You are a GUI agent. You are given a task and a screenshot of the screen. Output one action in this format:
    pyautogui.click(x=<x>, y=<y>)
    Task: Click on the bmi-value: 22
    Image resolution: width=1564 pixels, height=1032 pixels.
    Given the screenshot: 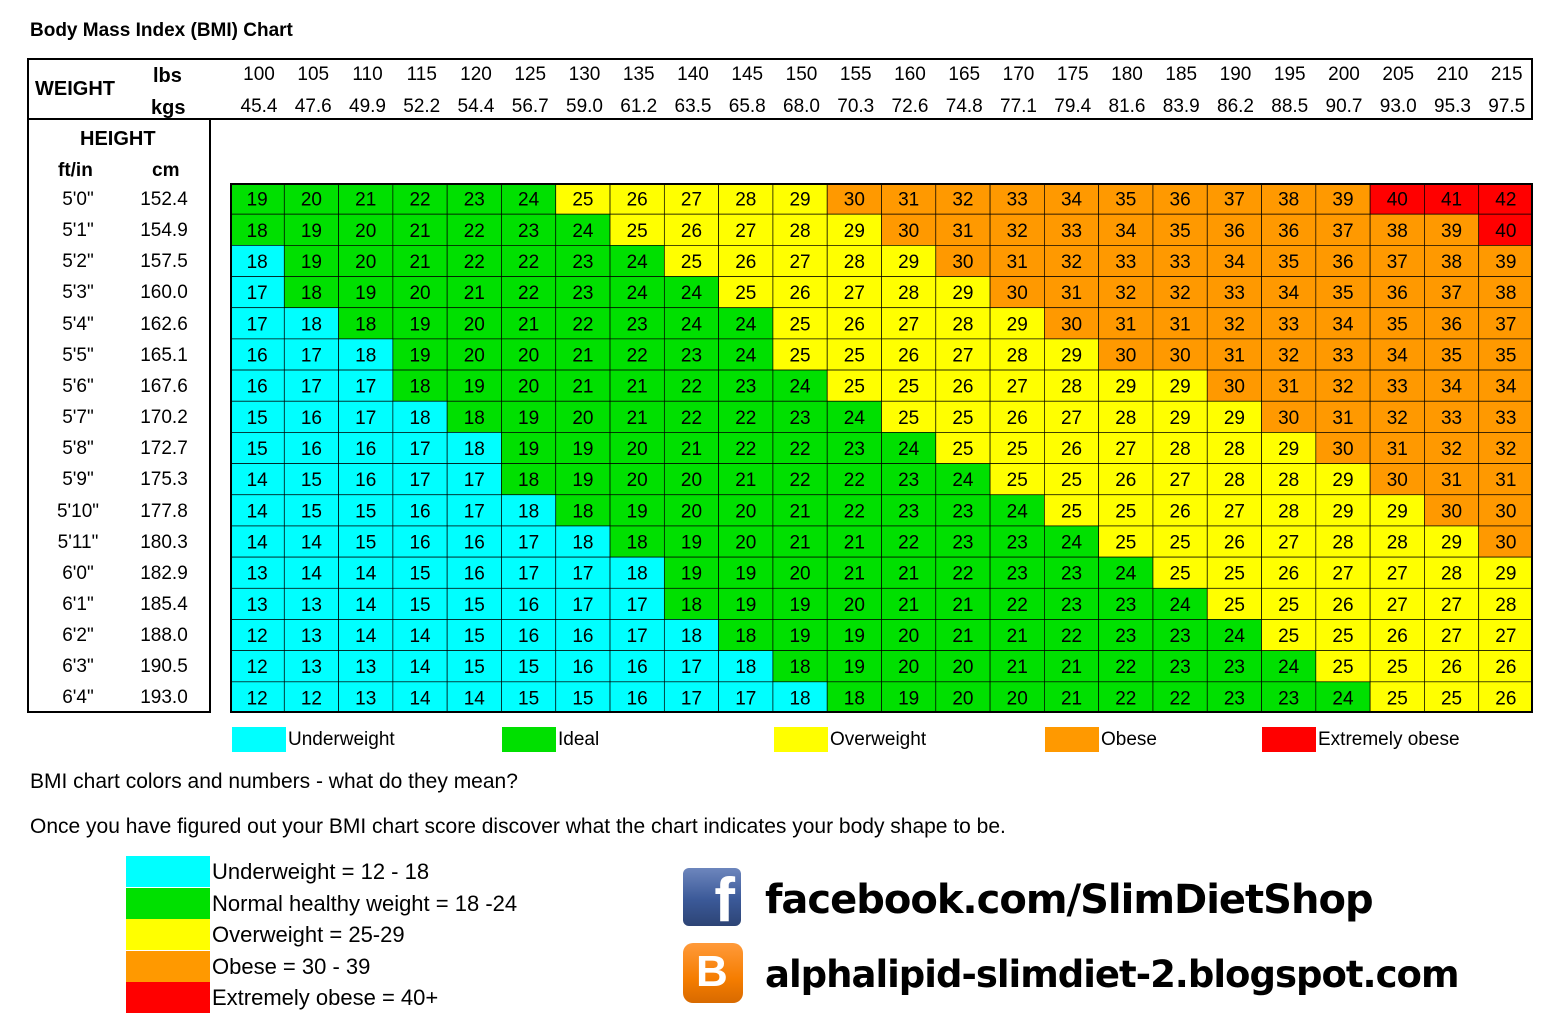 What is the action you would take?
    pyautogui.click(x=637, y=355)
    